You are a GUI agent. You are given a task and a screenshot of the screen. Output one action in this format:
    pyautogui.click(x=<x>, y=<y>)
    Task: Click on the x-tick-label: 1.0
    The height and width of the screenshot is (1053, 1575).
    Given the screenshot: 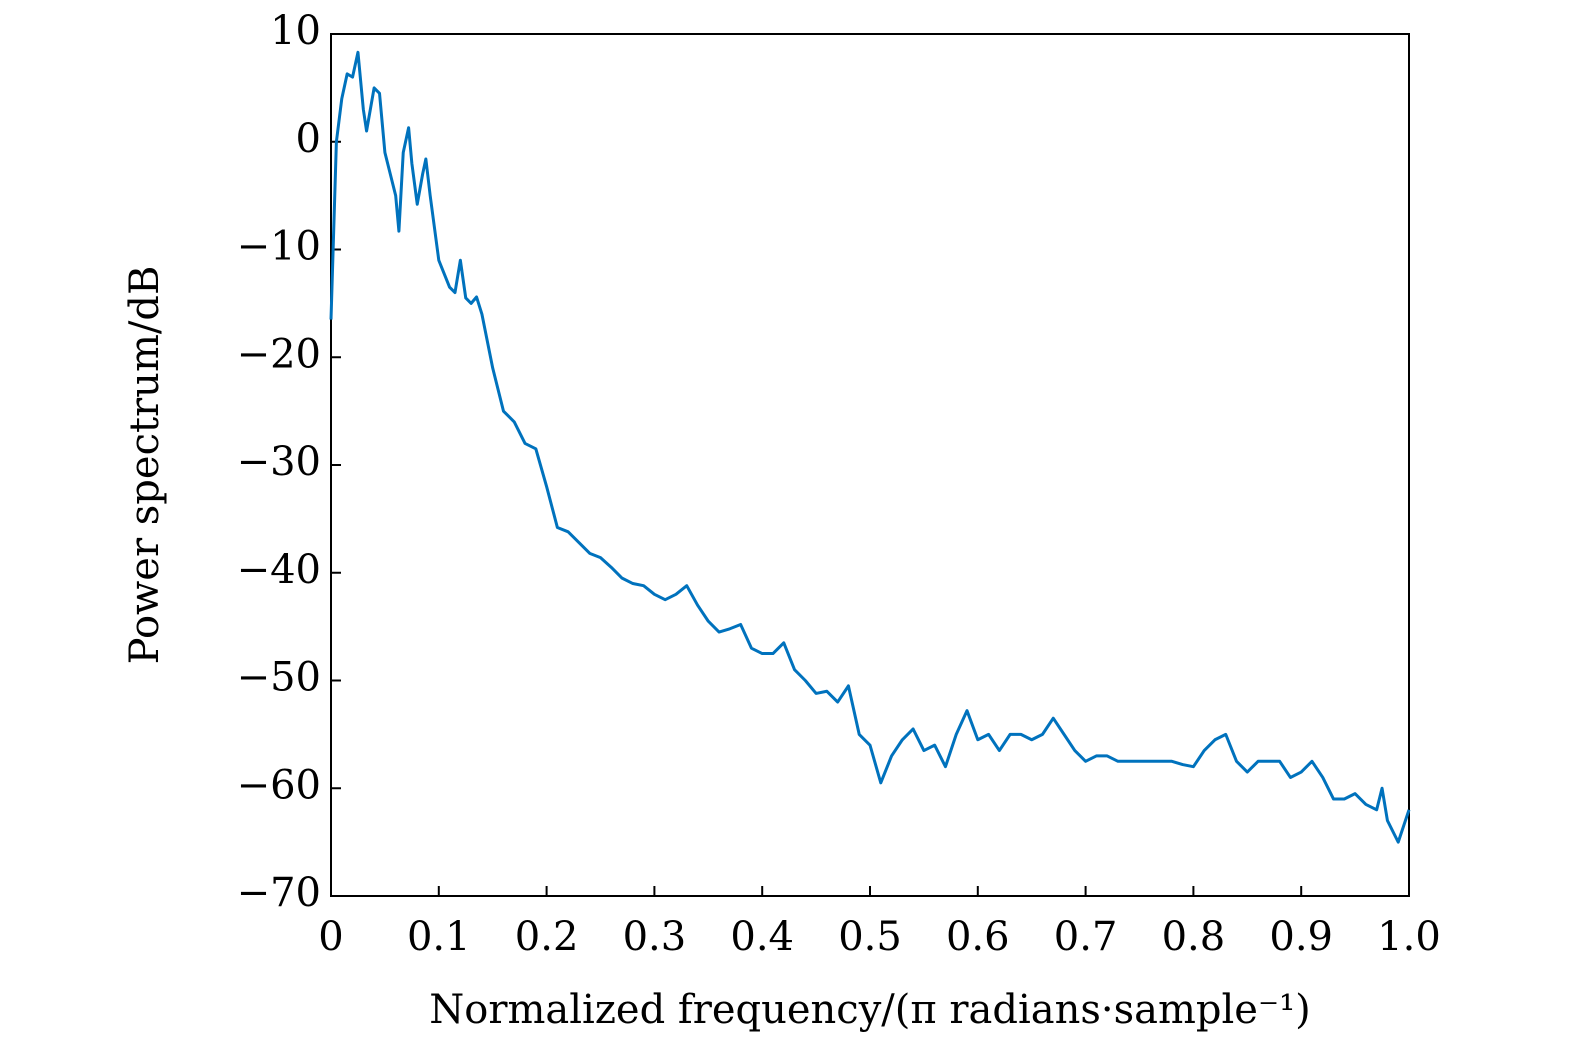 What is the action you would take?
    pyautogui.click(x=1409, y=937)
    